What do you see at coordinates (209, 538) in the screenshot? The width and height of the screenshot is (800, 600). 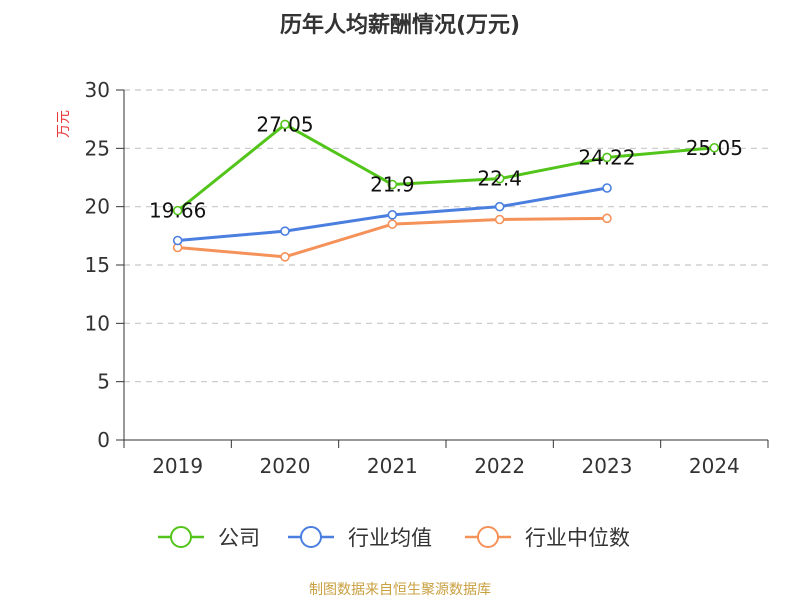 I see `legend-item: 公司` at bounding box center [209, 538].